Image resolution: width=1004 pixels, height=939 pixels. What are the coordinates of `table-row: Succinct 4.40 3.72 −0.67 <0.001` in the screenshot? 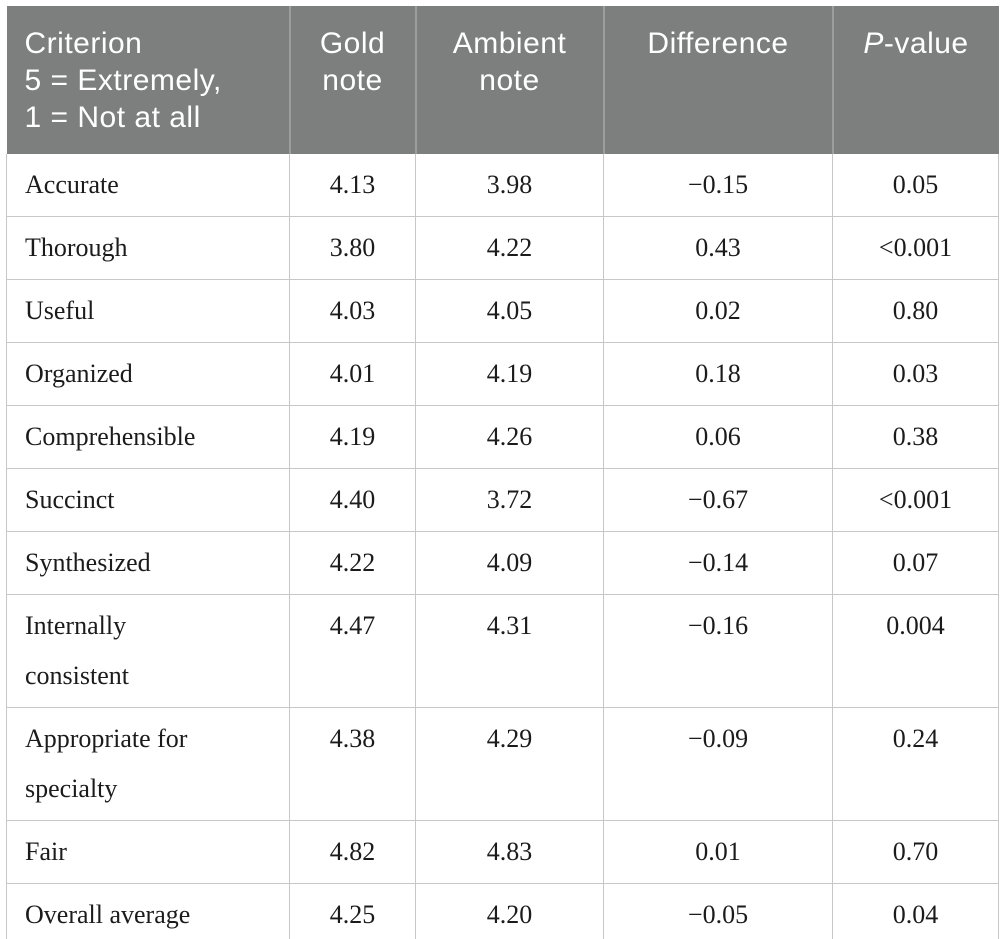 It's located at (502, 500).